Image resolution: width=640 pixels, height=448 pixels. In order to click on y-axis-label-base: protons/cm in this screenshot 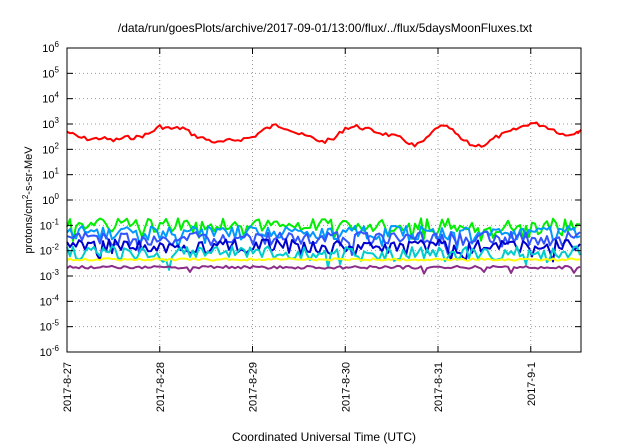, I will do `click(29, 226)`.